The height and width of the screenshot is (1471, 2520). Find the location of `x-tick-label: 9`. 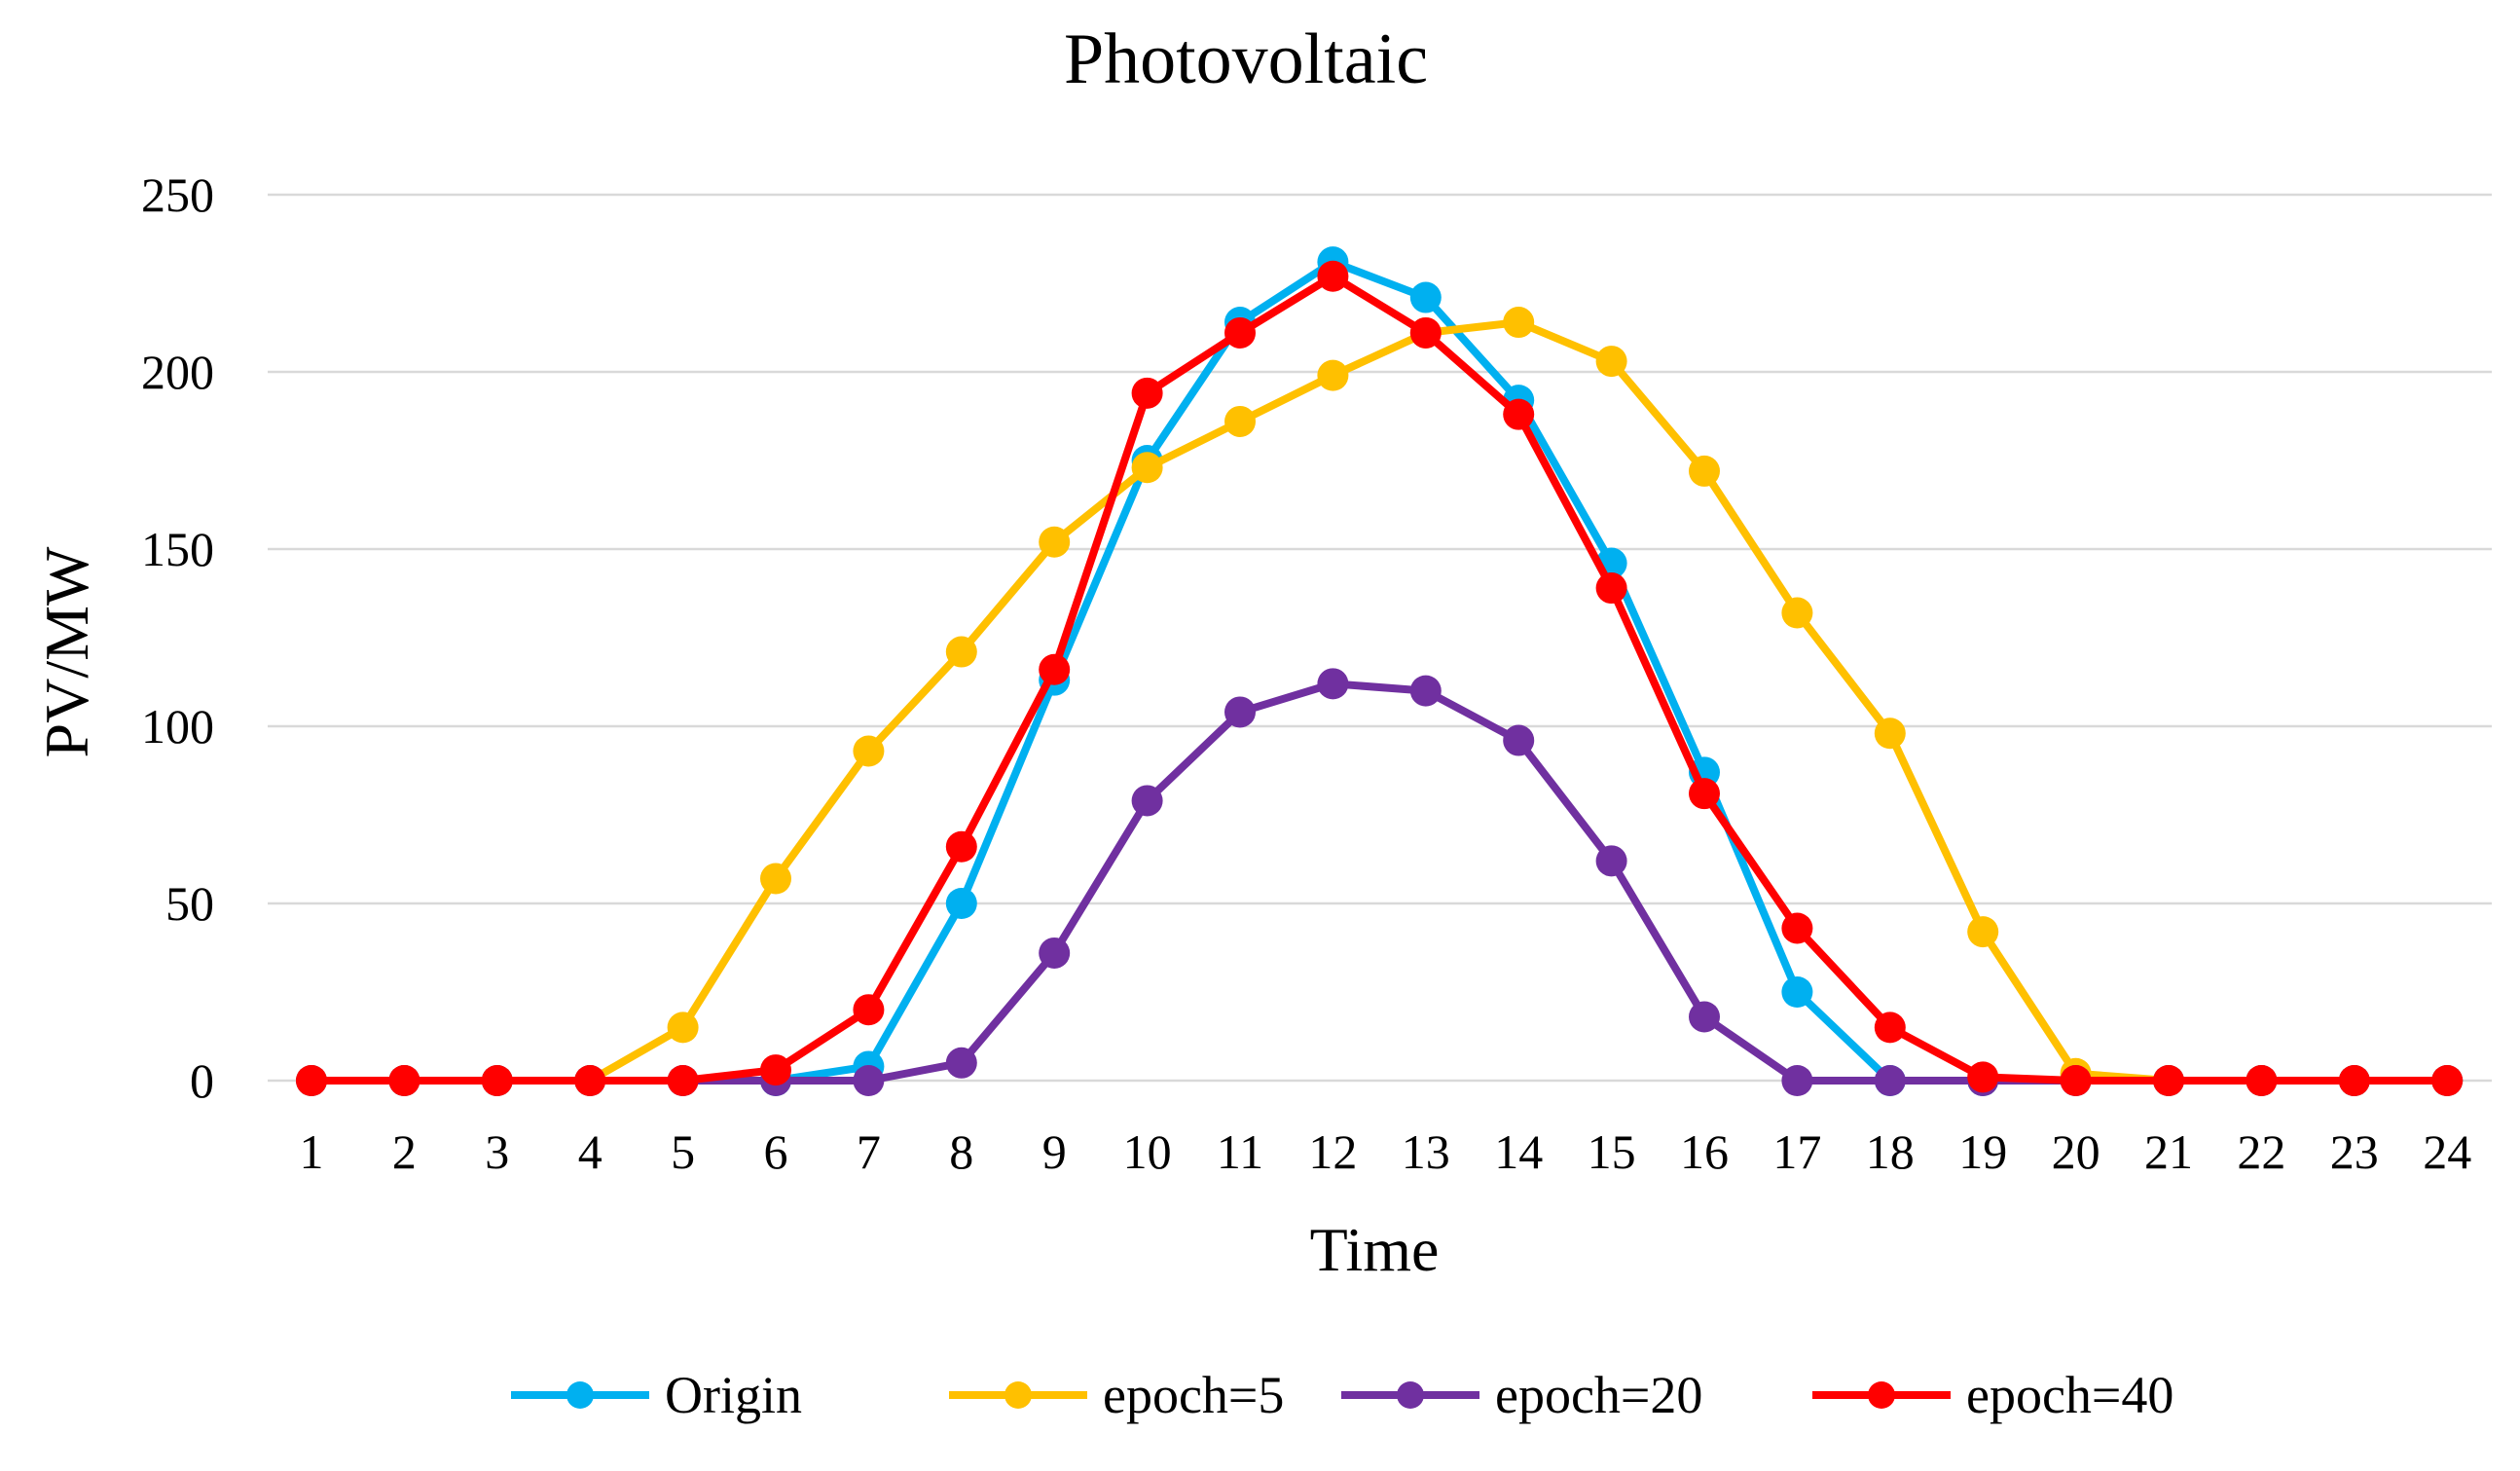

x-tick-label: 9 is located at coordinates (1054, 1151).